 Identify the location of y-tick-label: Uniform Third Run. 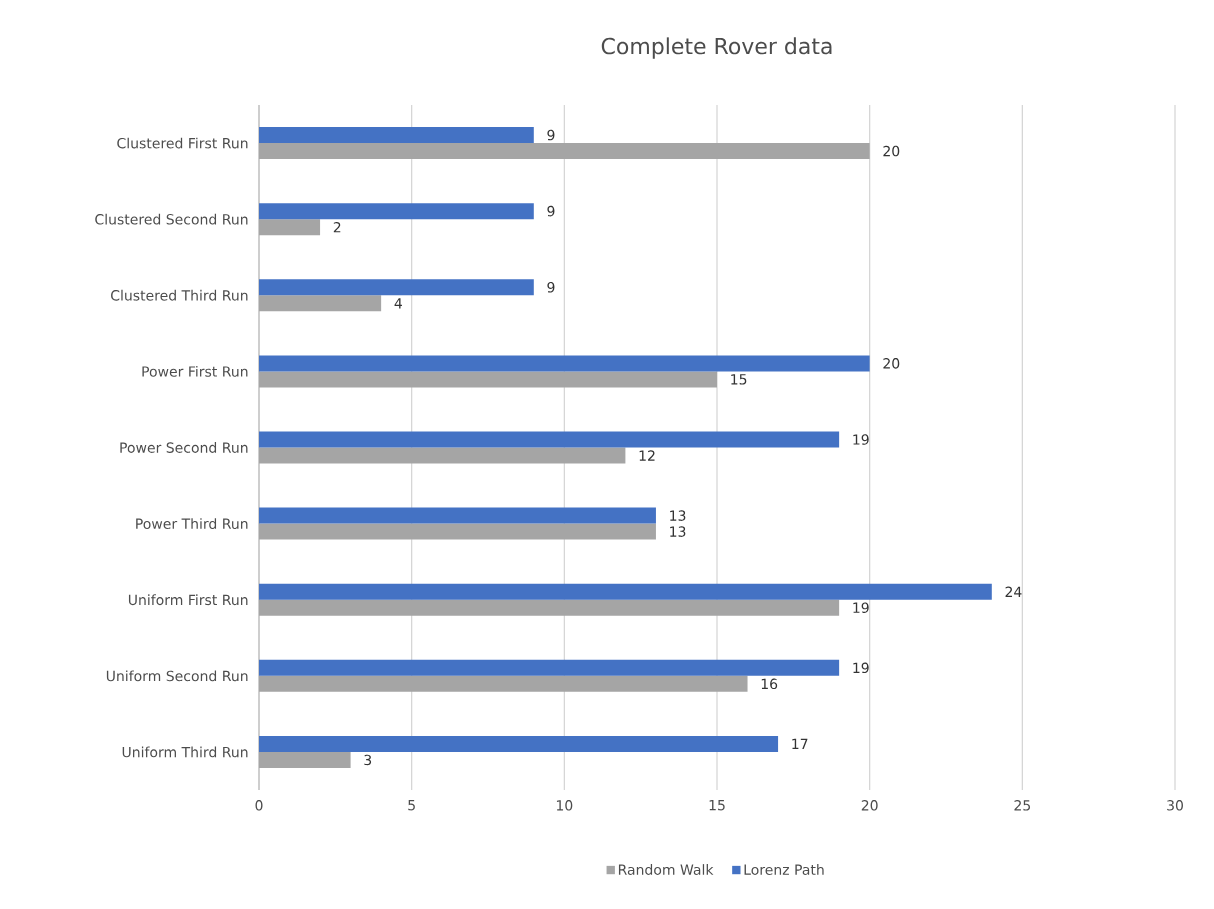
(185, 752).